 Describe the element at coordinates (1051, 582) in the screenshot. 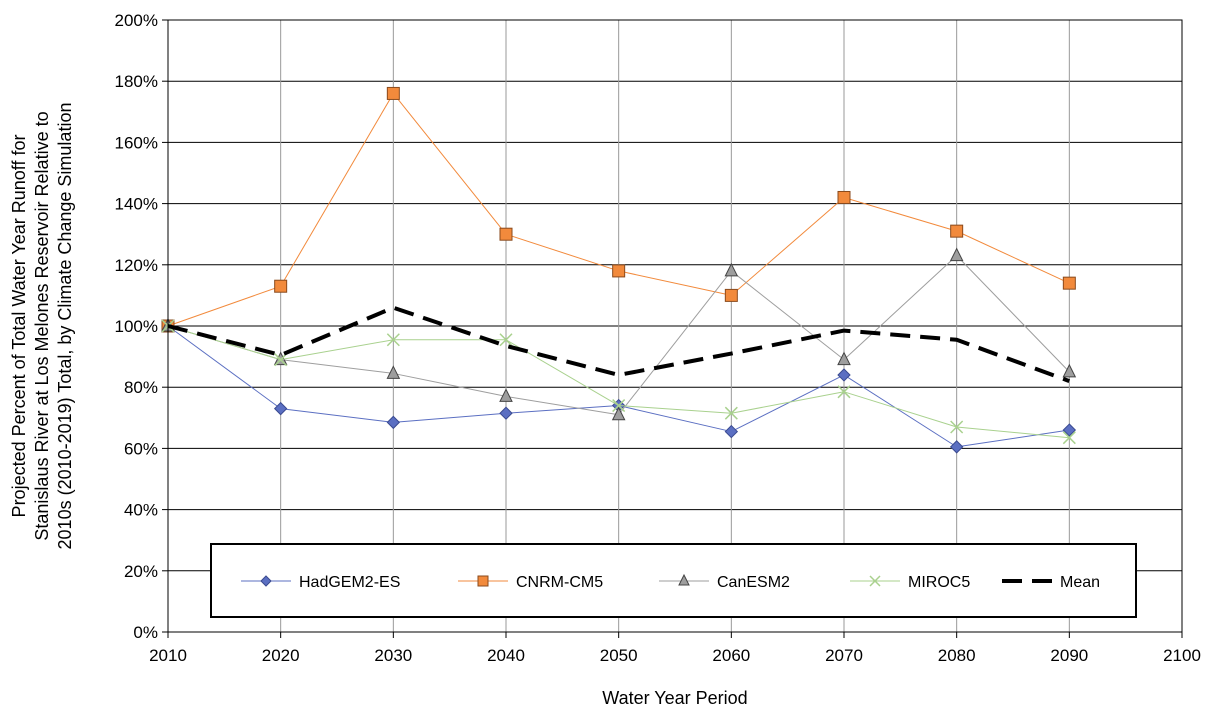

I see `legend-item-mean: Mean` at that location.